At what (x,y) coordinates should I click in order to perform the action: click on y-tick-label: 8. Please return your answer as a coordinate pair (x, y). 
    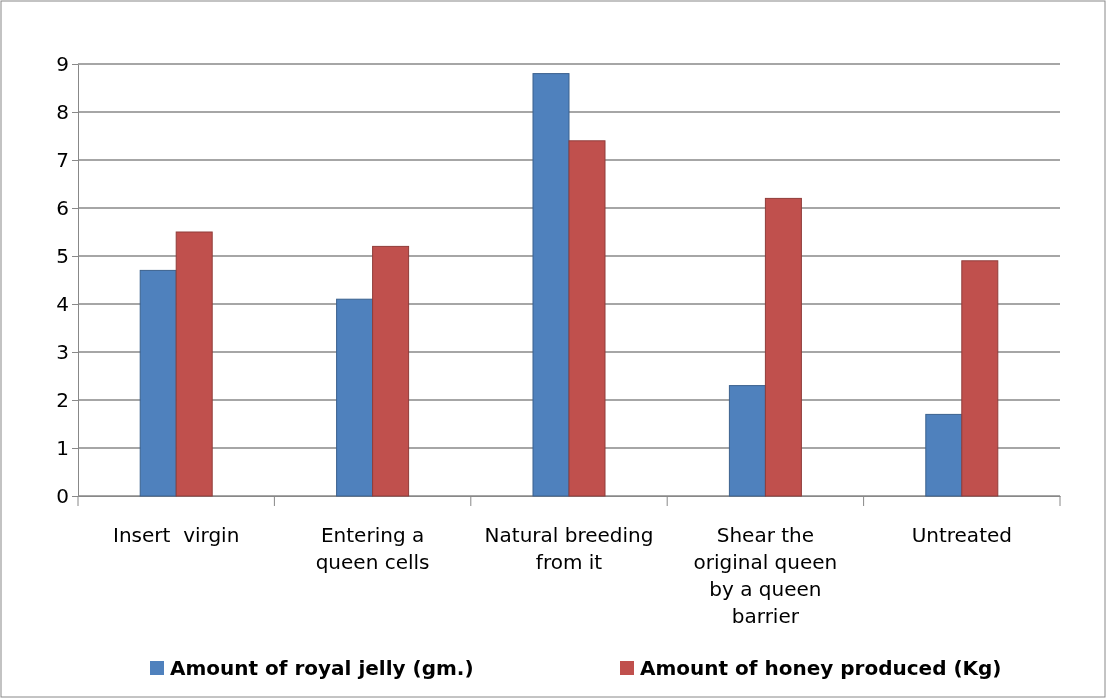
    Looking at the image, I should click on (62, 111).